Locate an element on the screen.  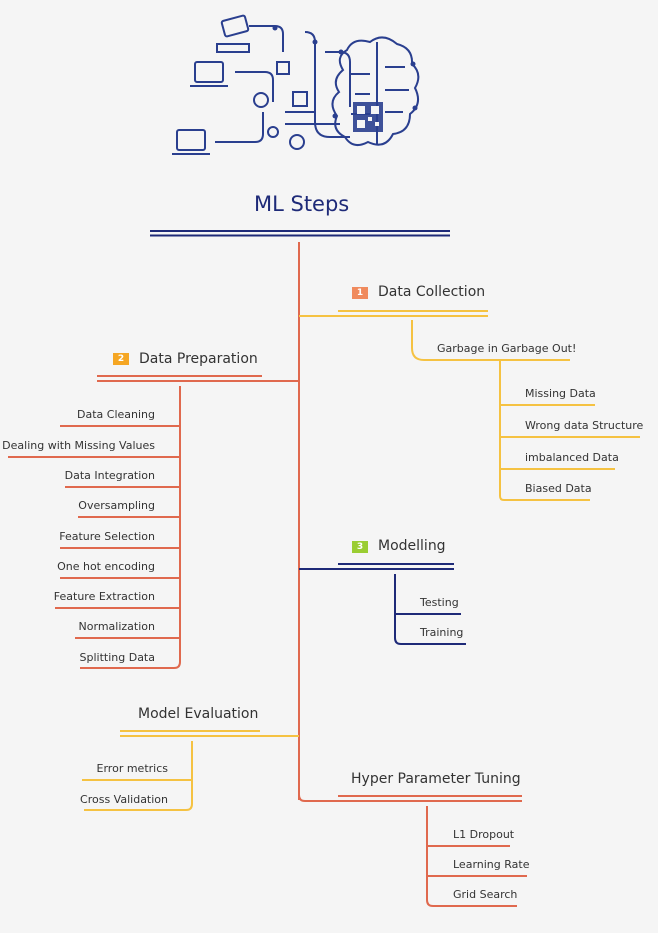
hpt-child-l1-dropout: L1 Dropout is located at coordinates (484, 834).